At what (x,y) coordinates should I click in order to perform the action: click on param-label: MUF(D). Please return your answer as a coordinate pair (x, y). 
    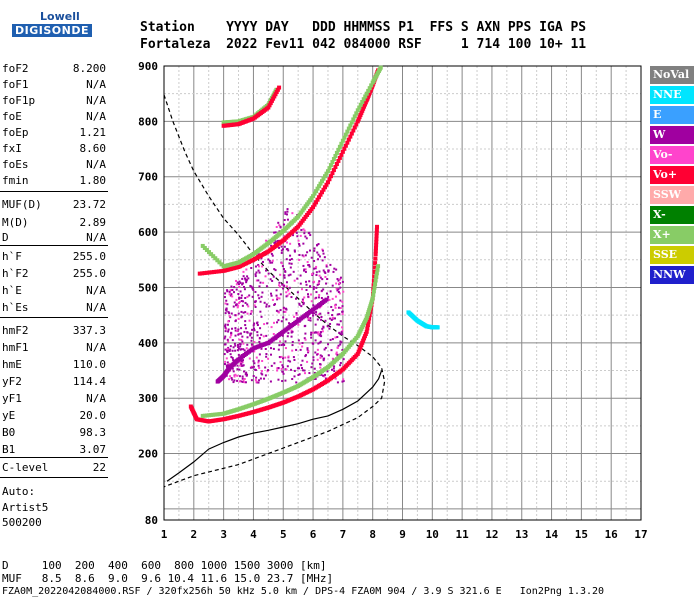
    Looking at the image, I should click on (22, 204).